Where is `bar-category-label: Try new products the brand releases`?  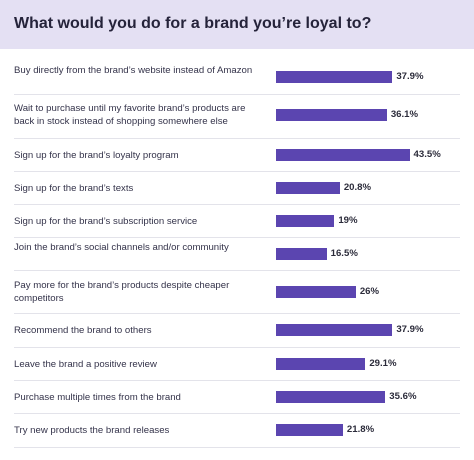
bar-category-label: Try new products the brand releases is located at coordinates (92, 430).